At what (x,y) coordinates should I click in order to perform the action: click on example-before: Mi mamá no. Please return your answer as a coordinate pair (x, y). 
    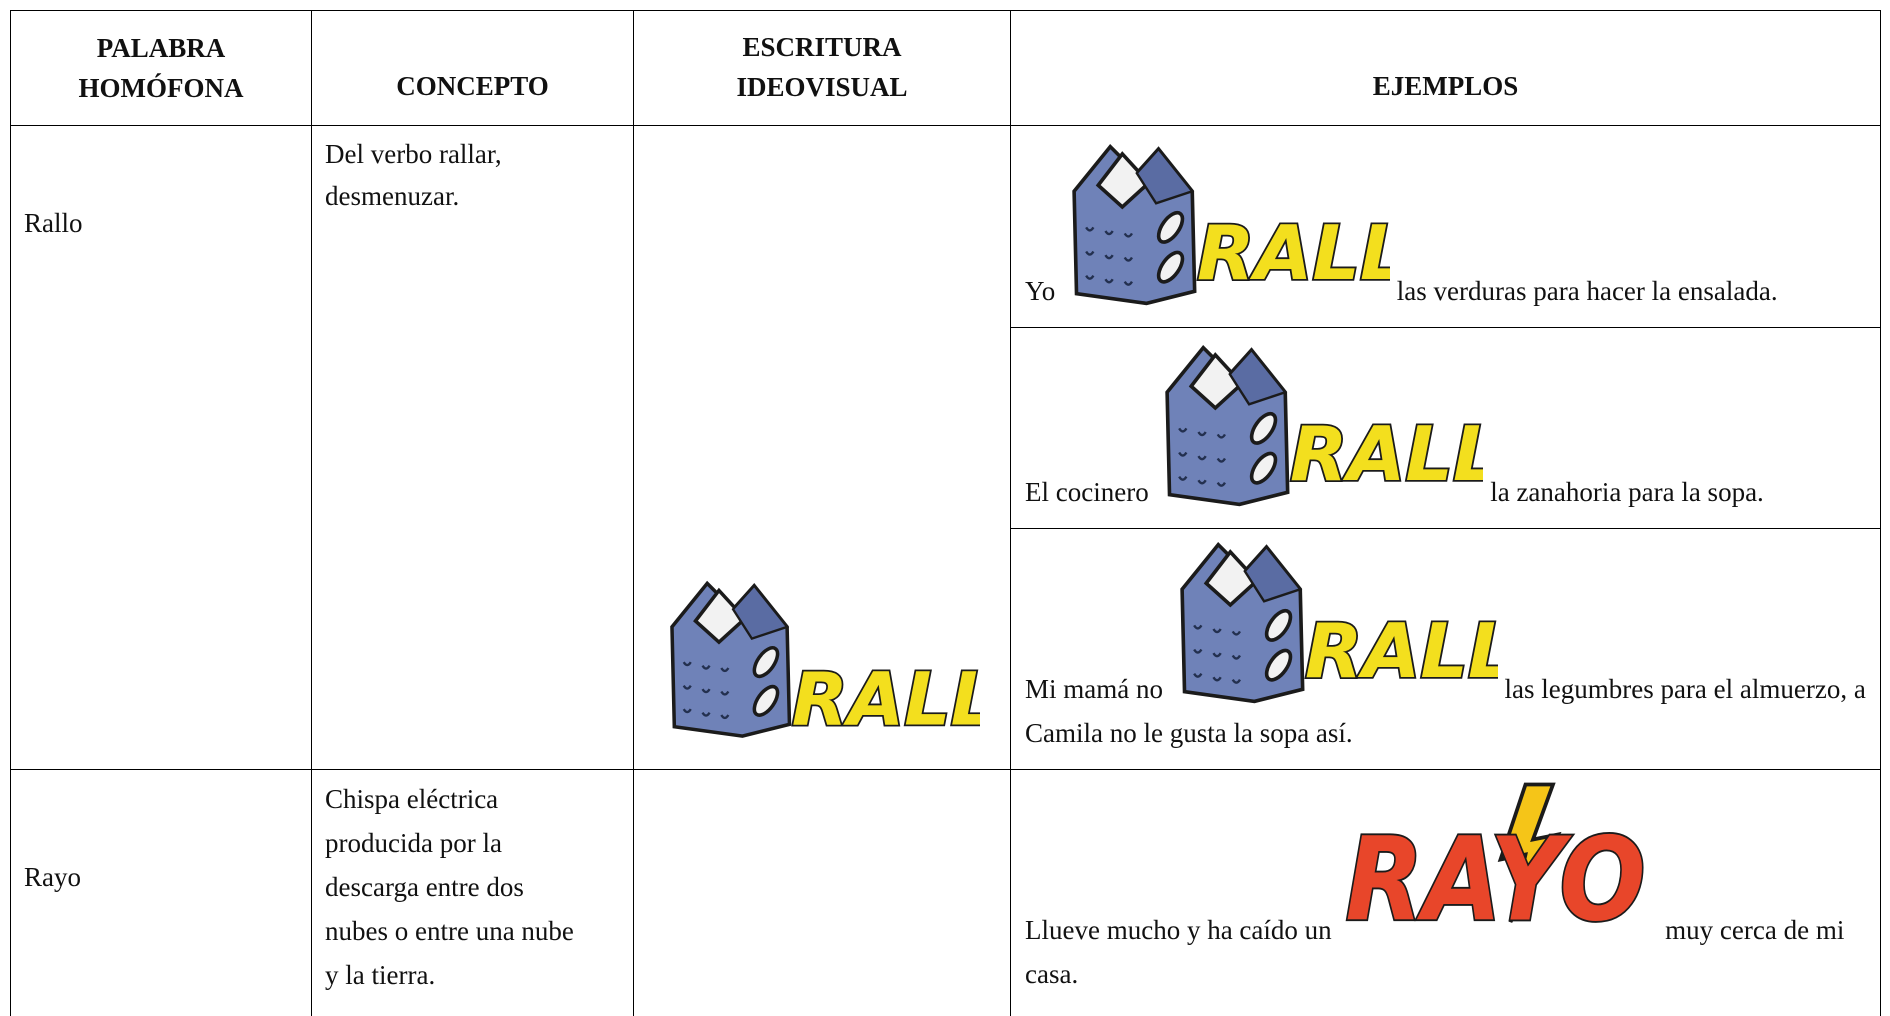
    Looking at the image, I should click on (1094, 689).